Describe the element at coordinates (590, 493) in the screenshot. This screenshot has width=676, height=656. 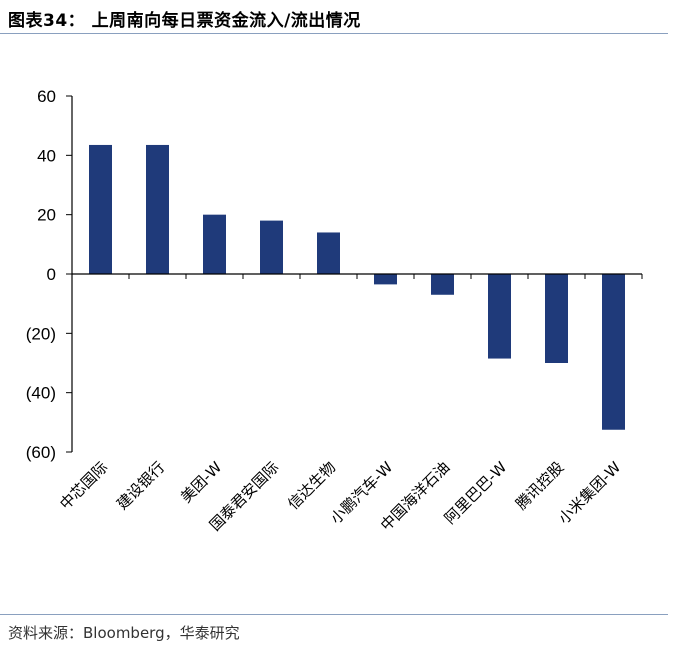
I see `x-tick-label: 小米集团-W` at that location.